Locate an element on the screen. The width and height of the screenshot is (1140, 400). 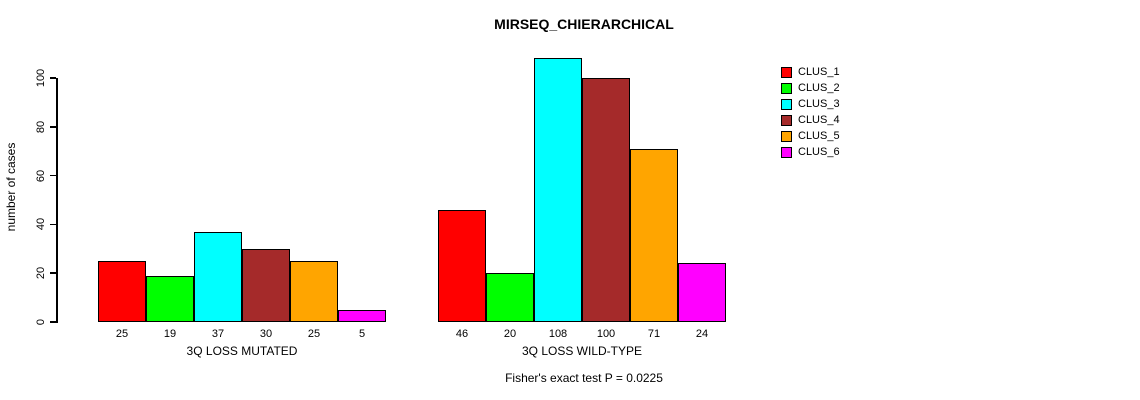
bar-value-label: 100 is located at coordinates (606, 334).